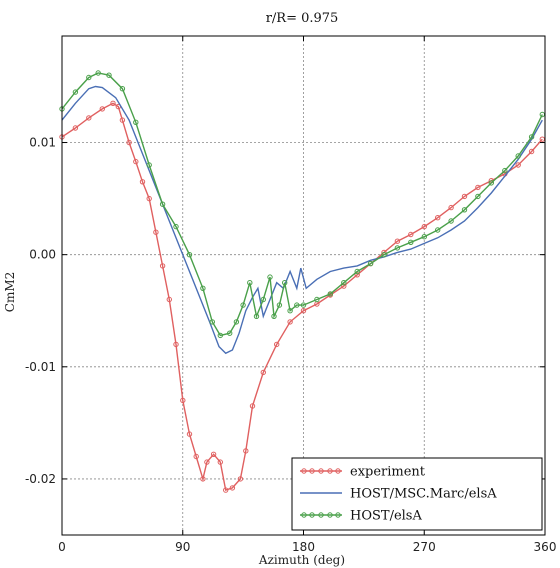  Describe the element at coordinates (182, 547) in the screenshot. I see `x-tick-label: 90` at that location.